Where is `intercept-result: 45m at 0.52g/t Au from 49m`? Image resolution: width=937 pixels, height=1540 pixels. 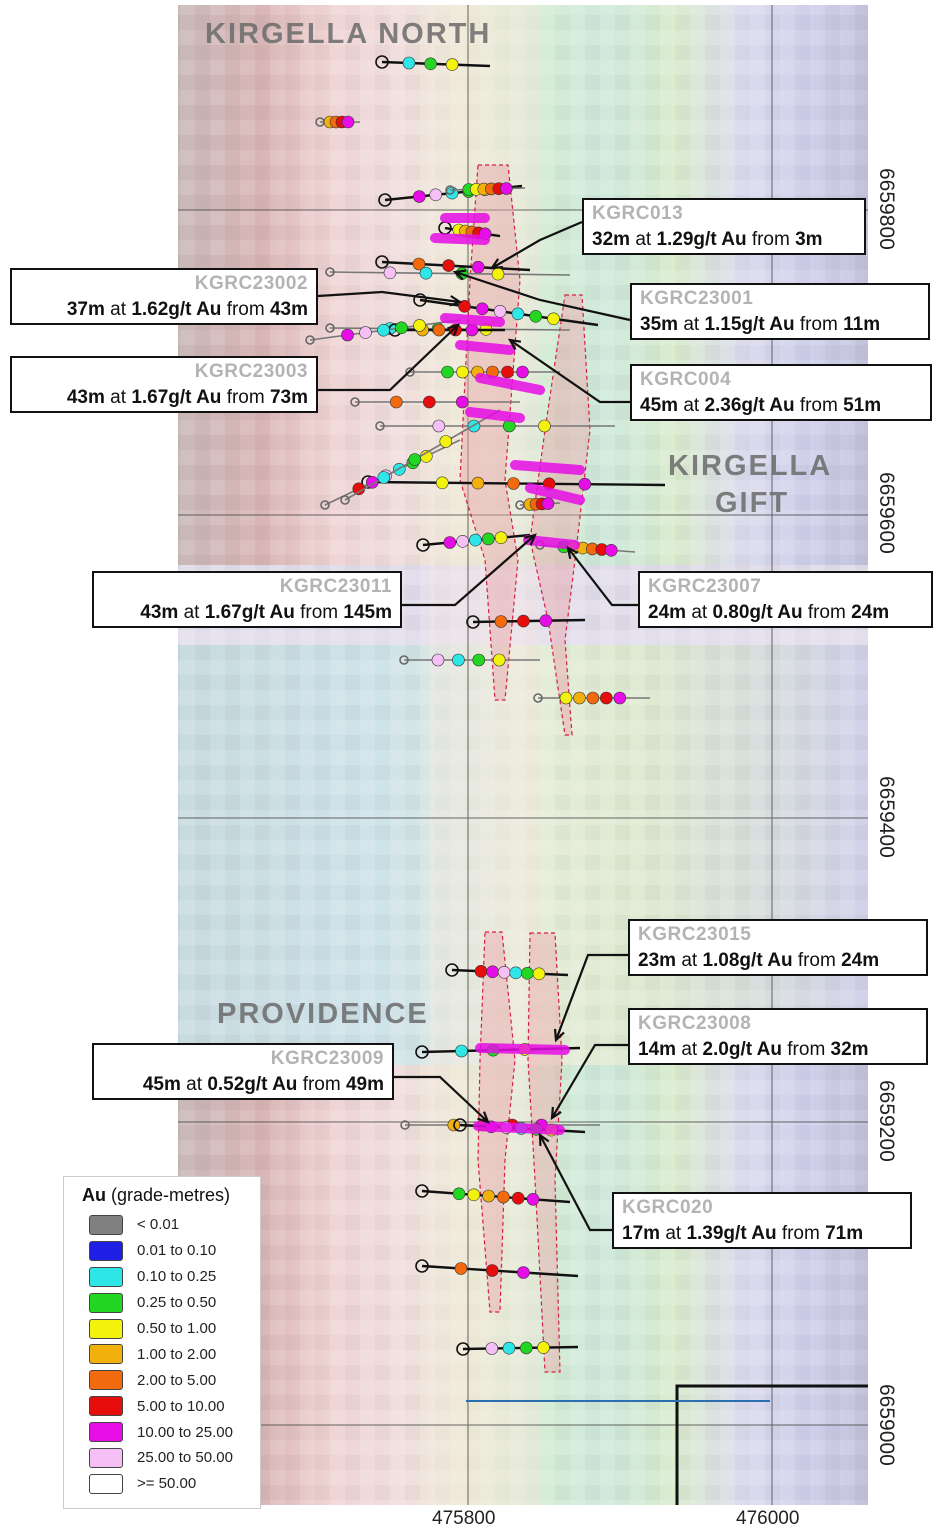
intercept-result: 45m at 0.52g/t Au from 49m is located at coordinates (263, 1084).